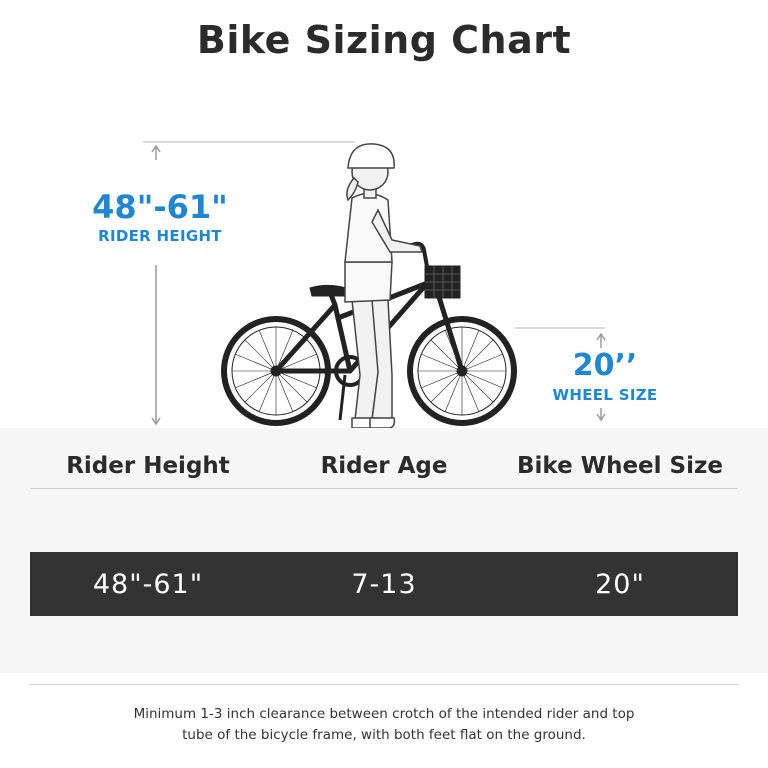 The image size is (768, 768). I want to click on header-wheel-size: Bike Wheel Size, so click(620, 466).